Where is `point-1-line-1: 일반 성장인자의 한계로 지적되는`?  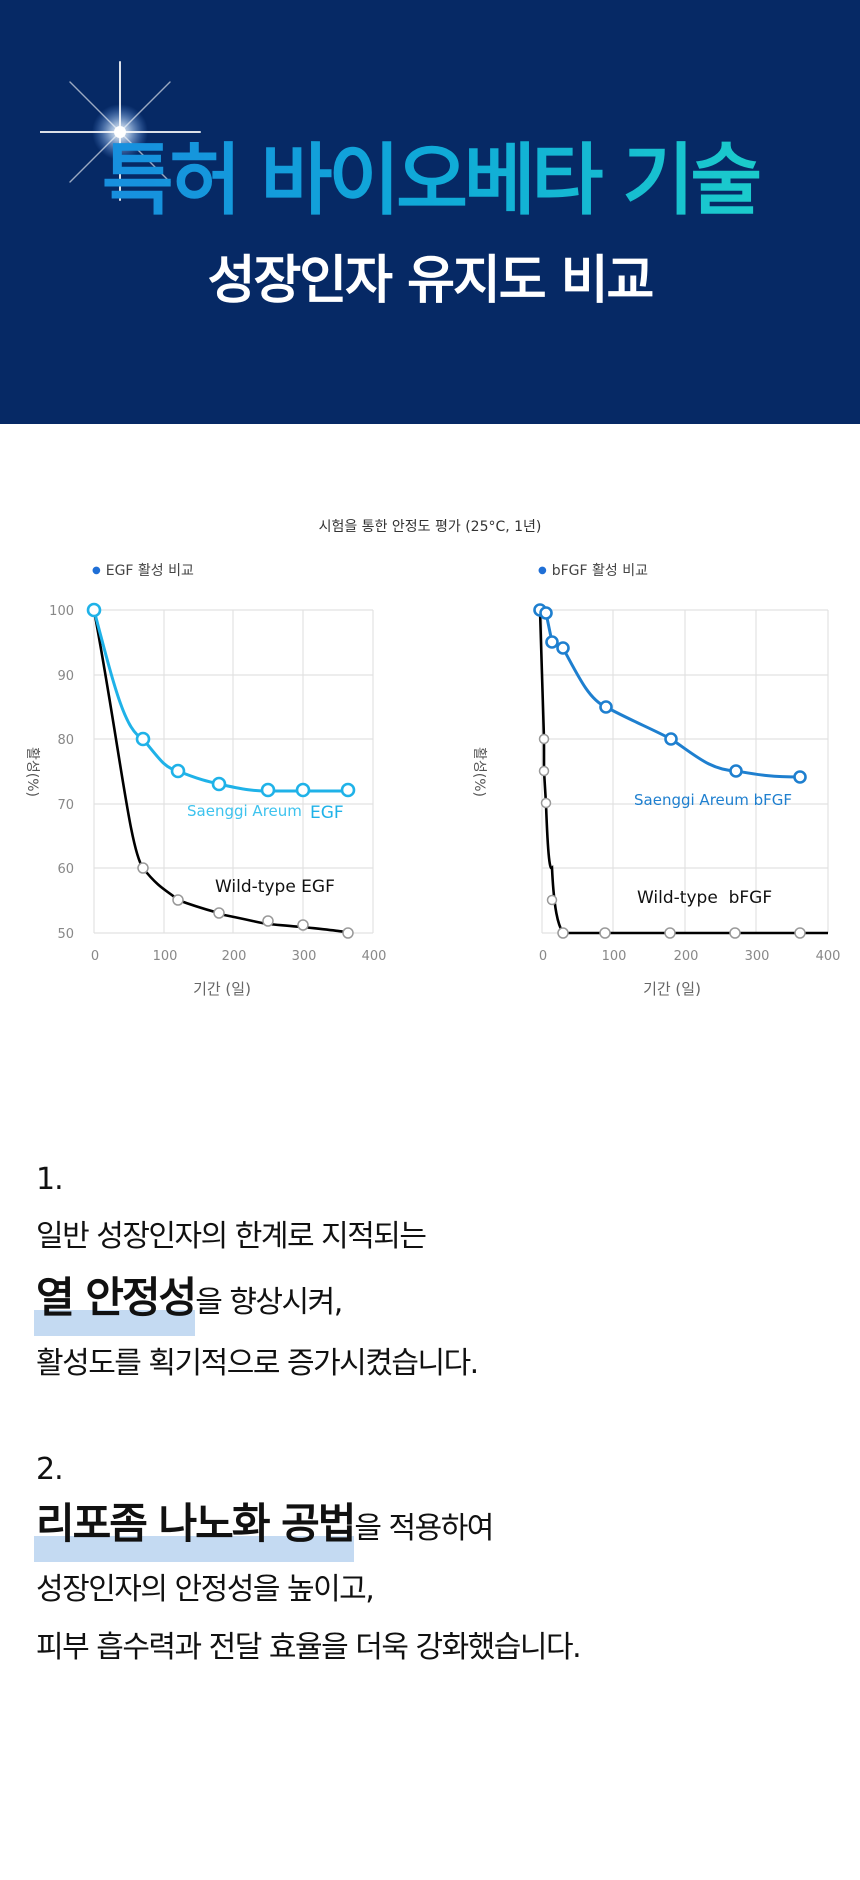
point-1-line-1: 일반 성장인자의 한계로 지적되는 is located at coordinates (231, 1236).